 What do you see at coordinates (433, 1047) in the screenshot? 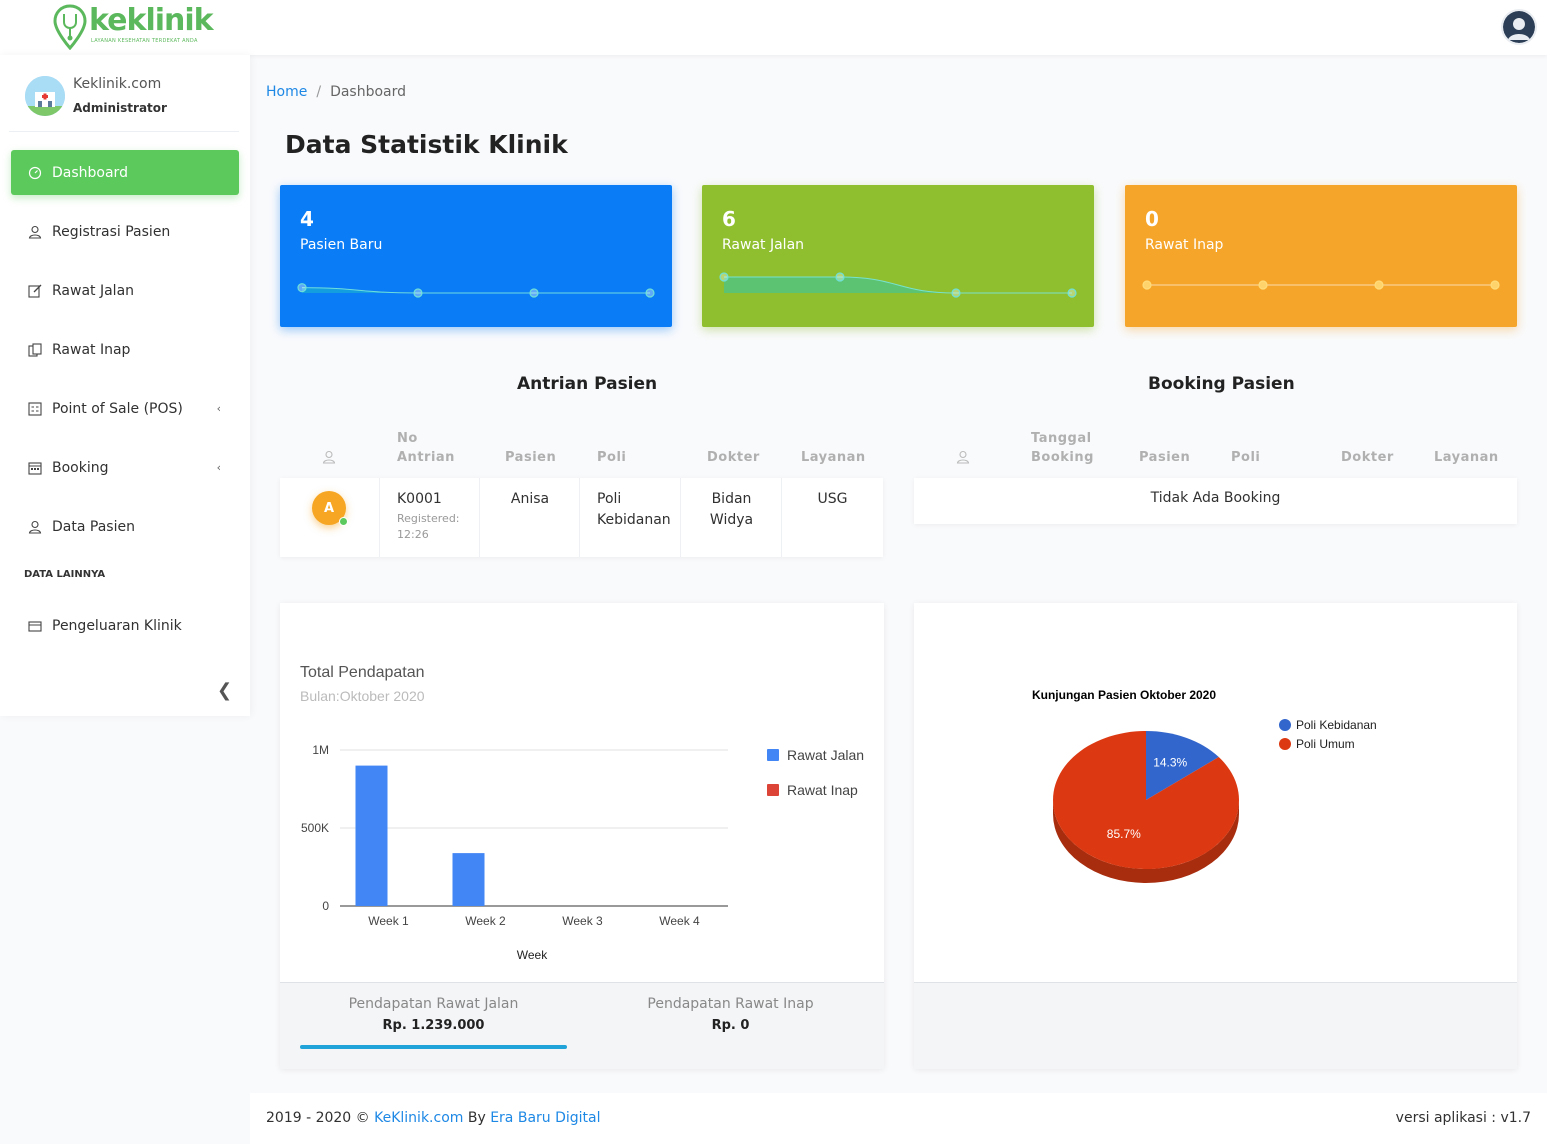
I see `active-tab-indicator` at bounding box center [433, 1047].